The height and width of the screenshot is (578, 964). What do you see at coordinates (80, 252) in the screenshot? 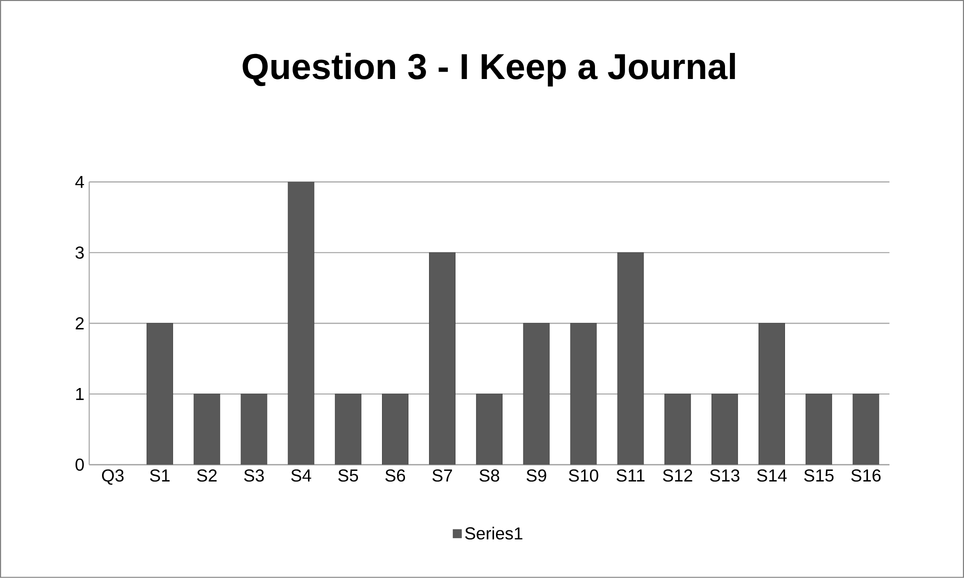
I see `y-tick-label: 3` at bounding box center [80, 252].